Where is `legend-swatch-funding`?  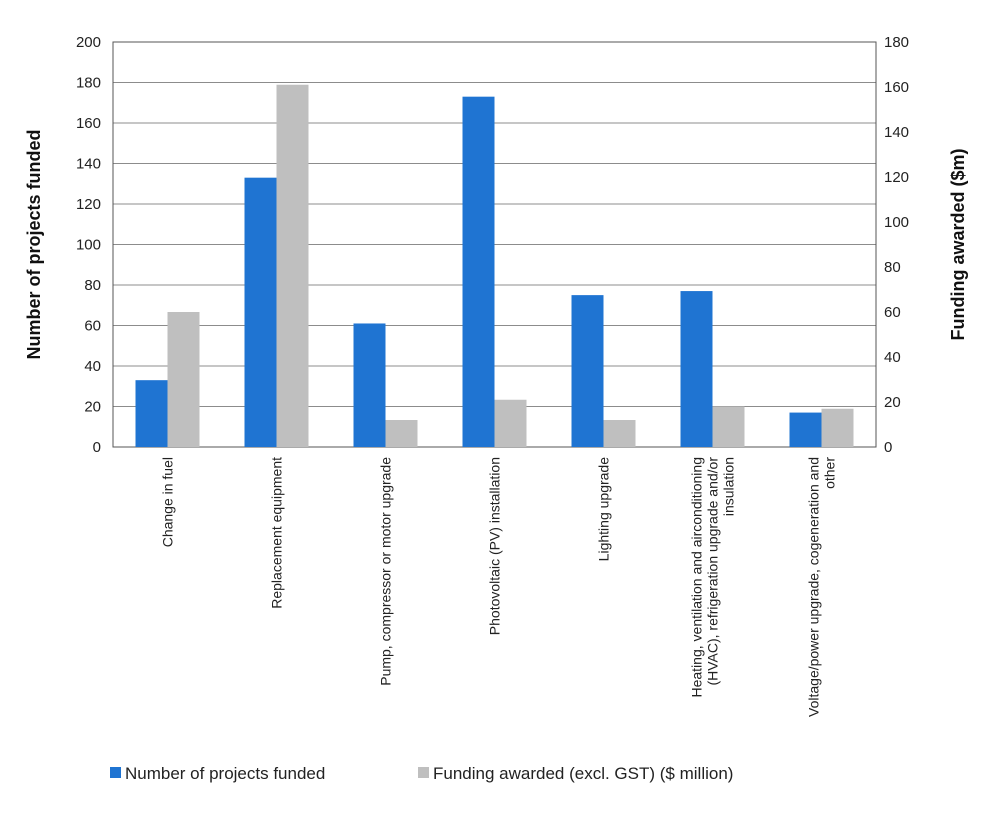 legend-swatch-funding is located at coordinates (423, 772).